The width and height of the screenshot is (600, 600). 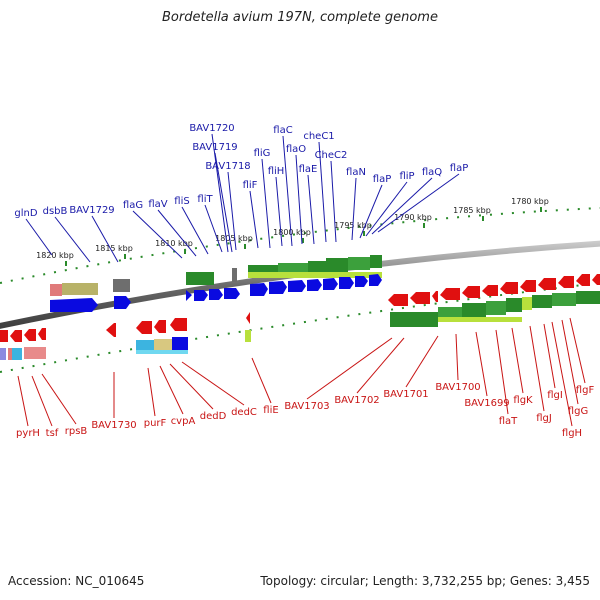 I want to click on gene-label-top: CheC2, so click(x=331, y=155).